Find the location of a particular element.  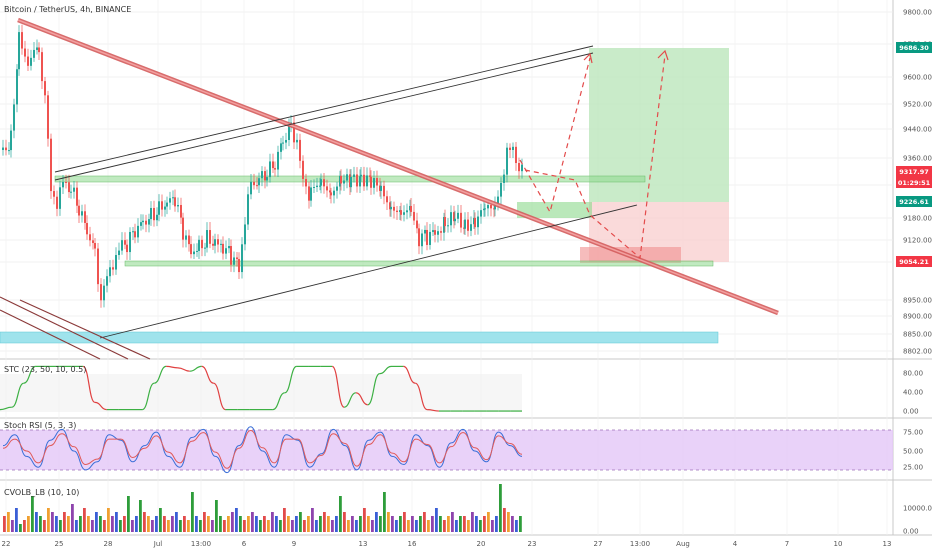

symbol-title: Bitcoin / TetherUS, 4h, BINANCE is located at coordinates (67, 9).